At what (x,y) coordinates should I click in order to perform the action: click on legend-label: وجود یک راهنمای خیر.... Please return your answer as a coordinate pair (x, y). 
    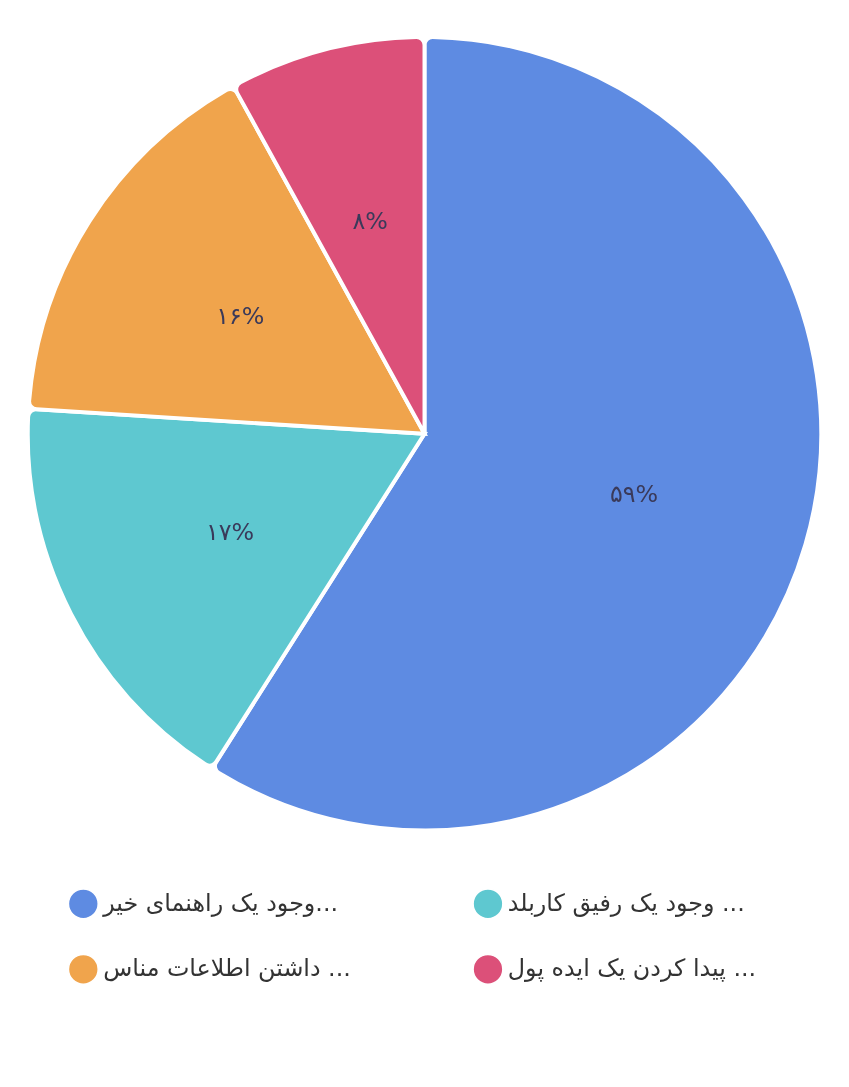
    Looking at the image, I should click on (220, 902).